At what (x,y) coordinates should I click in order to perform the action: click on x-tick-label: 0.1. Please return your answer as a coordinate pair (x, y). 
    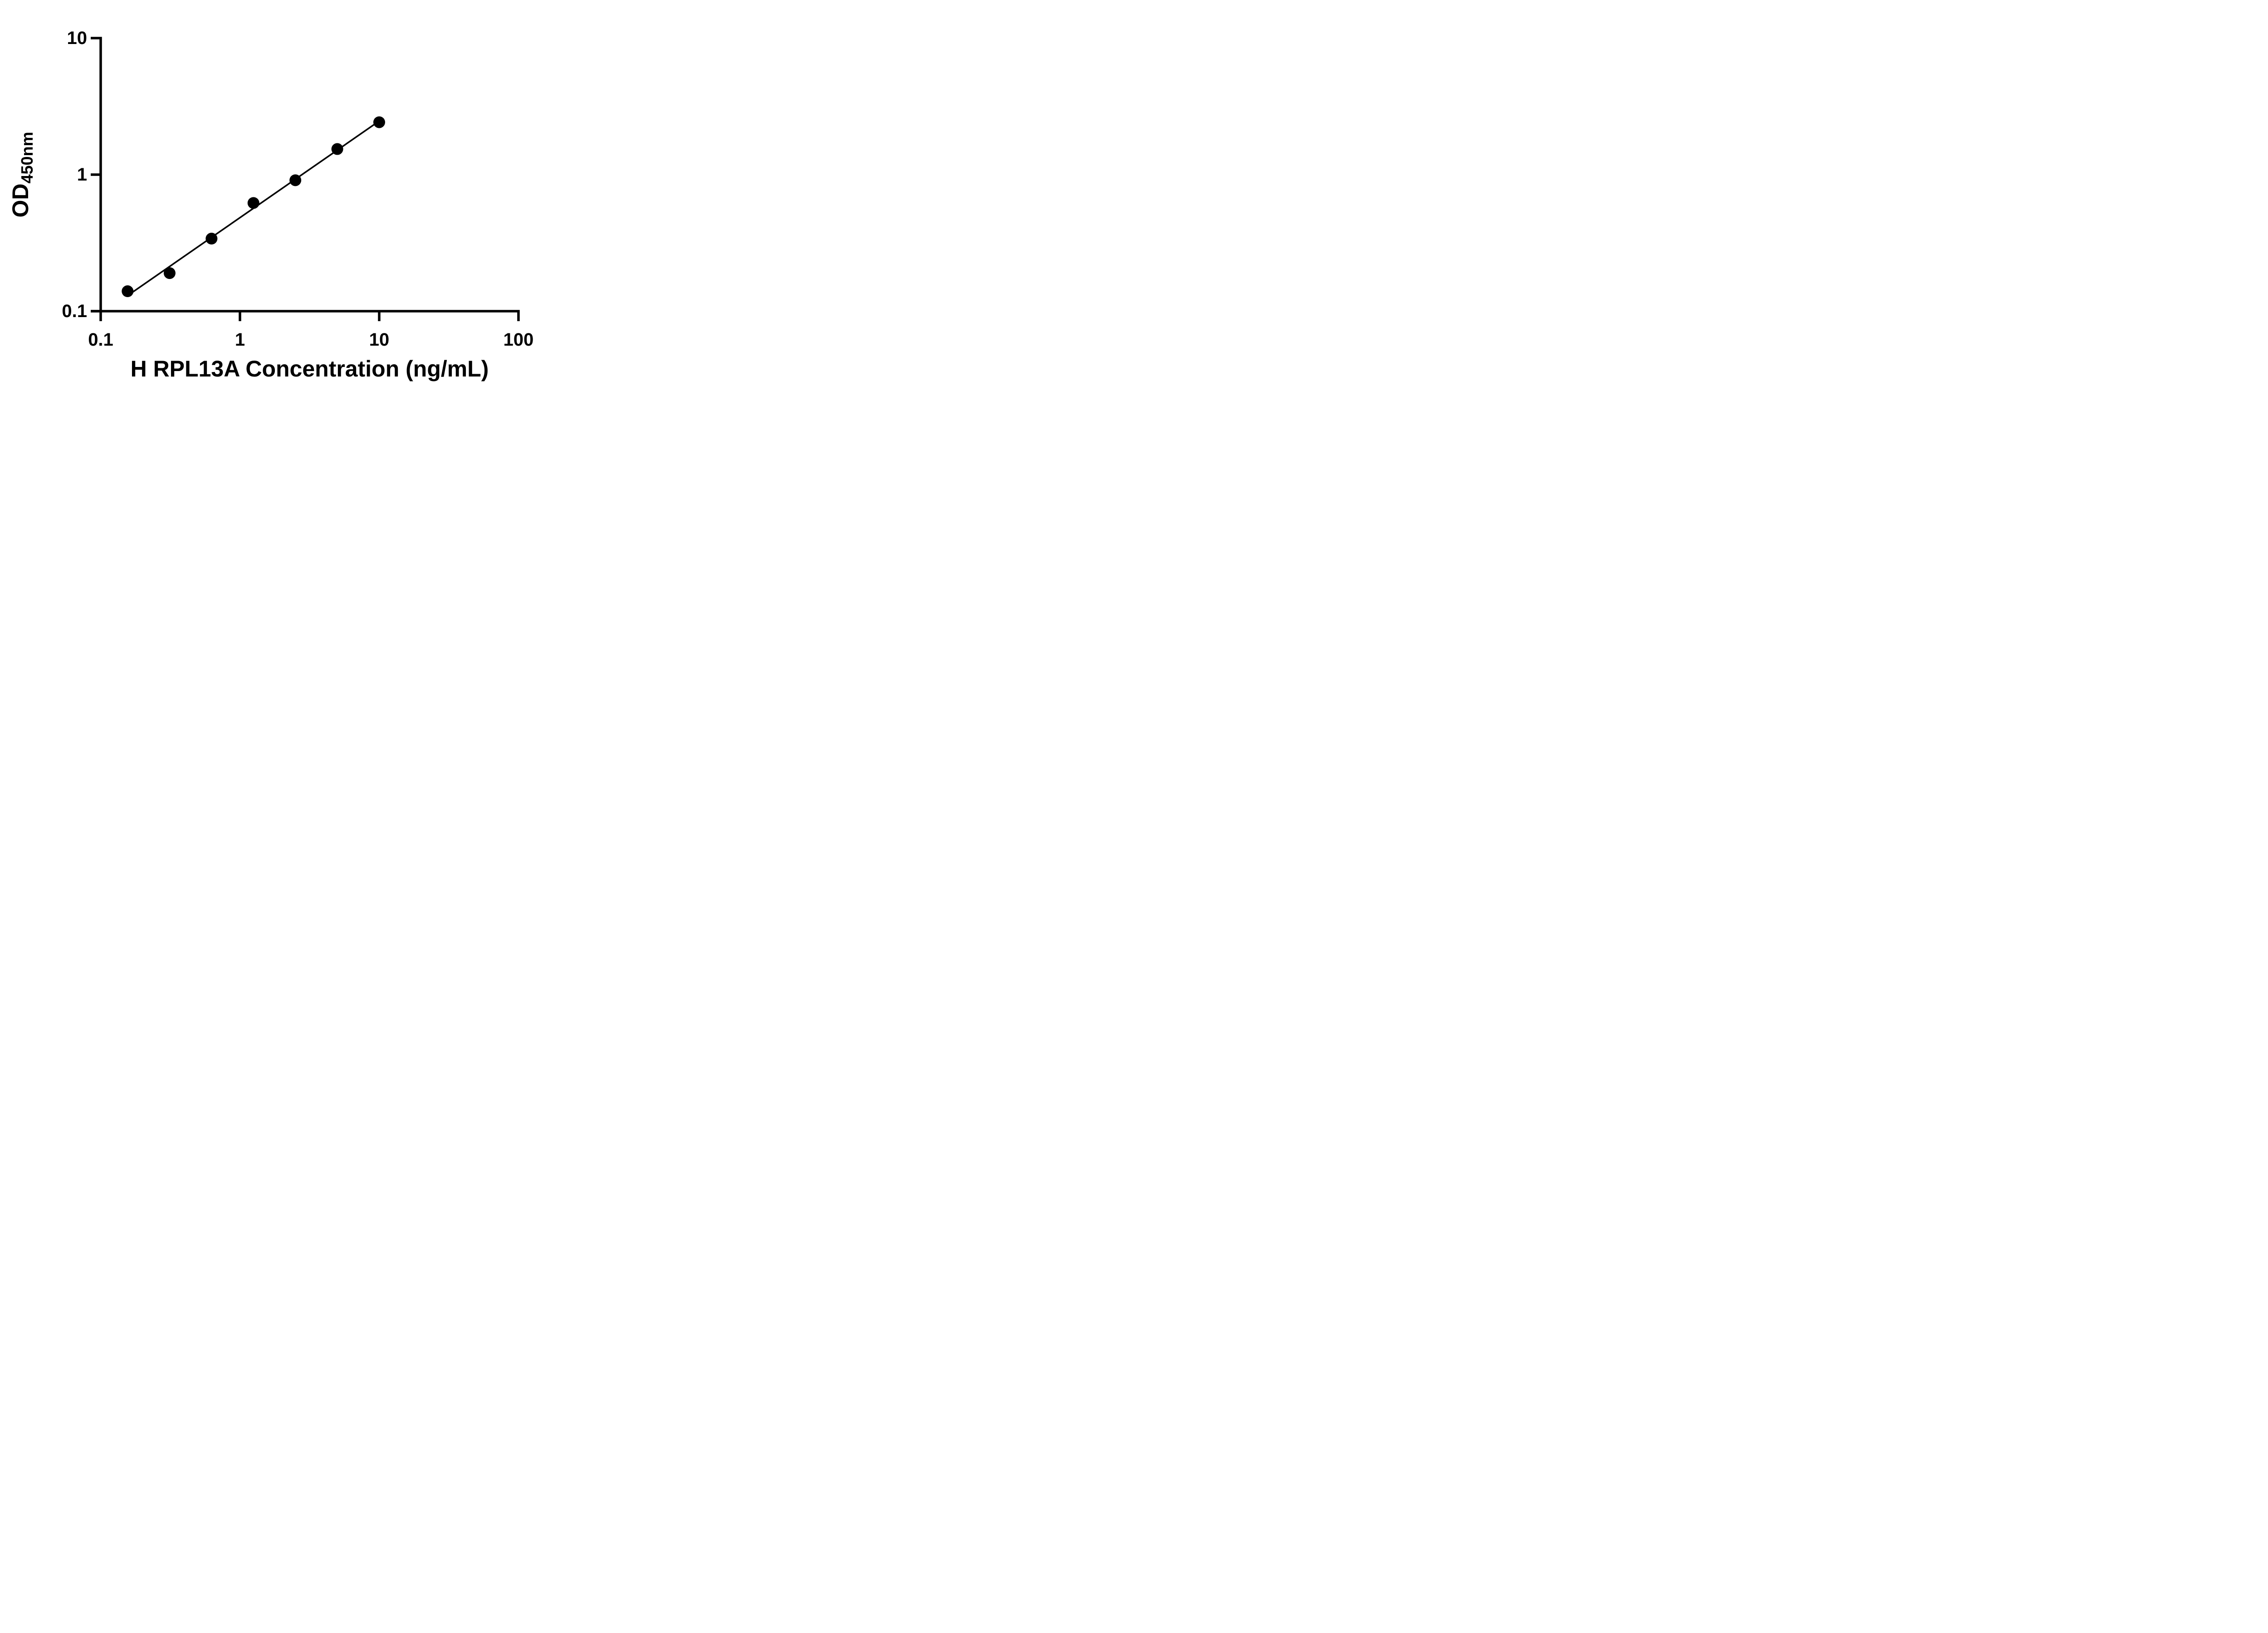
    Looking at the image, I should click on (101, 340).